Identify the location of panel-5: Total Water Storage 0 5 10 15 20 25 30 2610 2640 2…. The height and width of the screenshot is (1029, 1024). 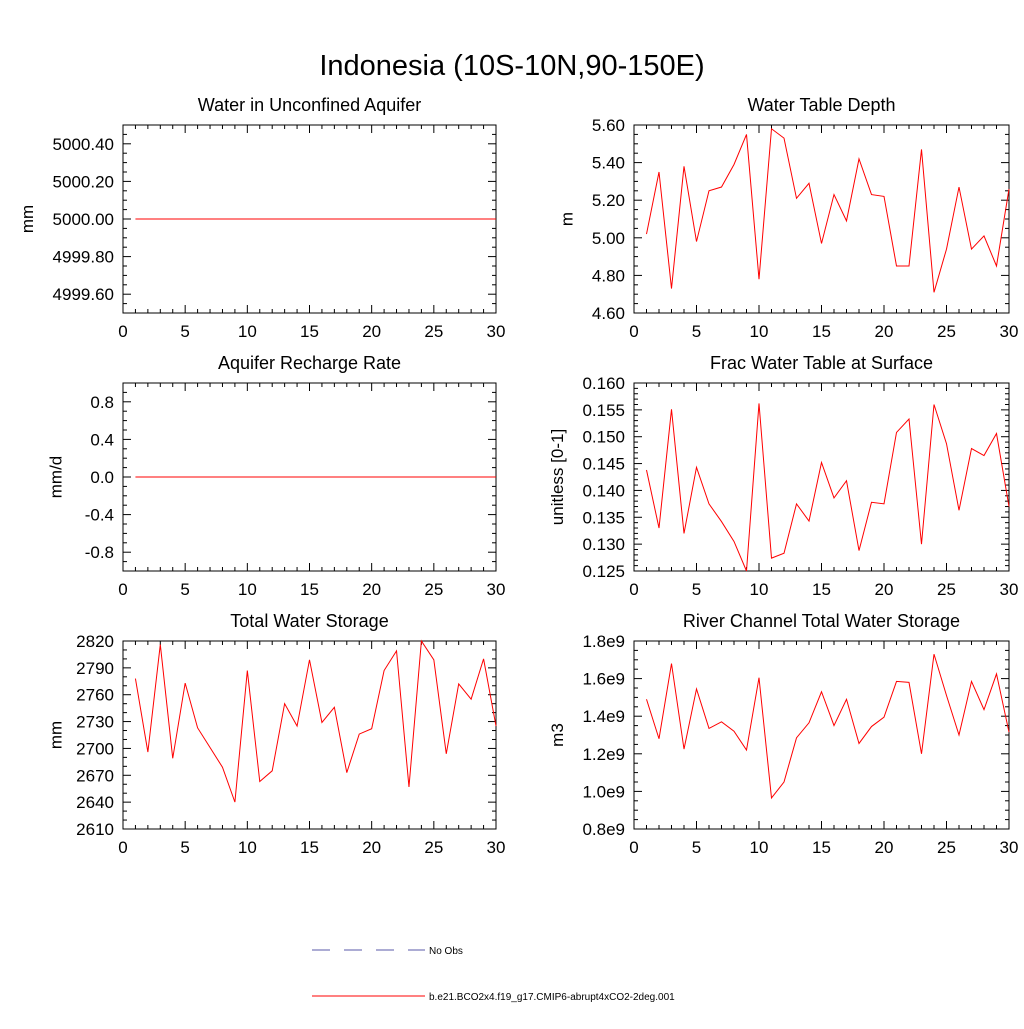
(276, 734).